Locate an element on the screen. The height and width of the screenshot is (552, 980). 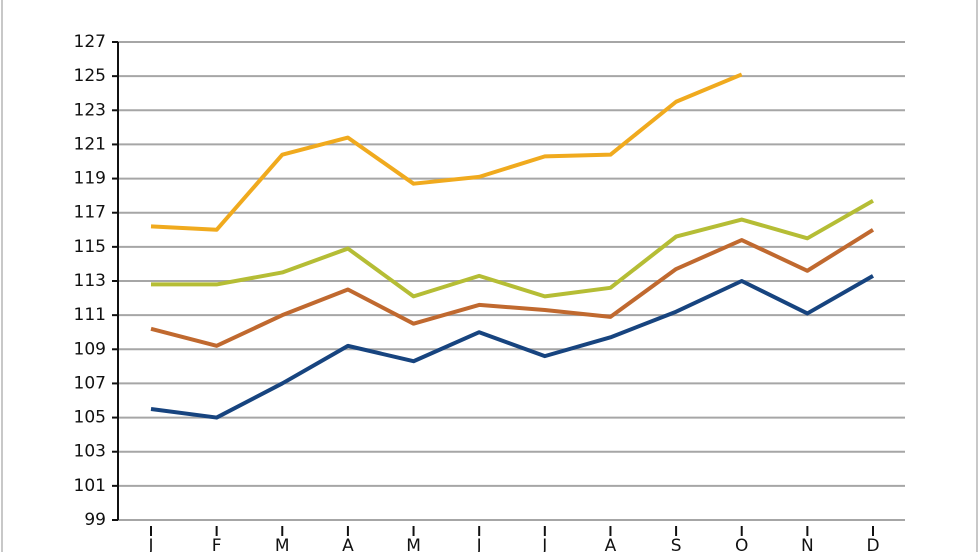
y-tick-label: 123 is located at coordinates (90, 110).